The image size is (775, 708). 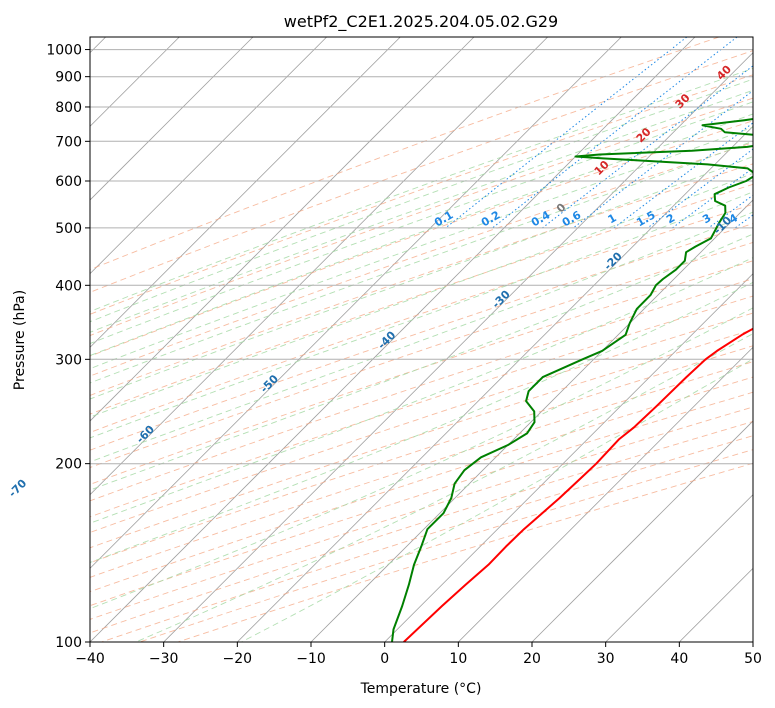 What do you see at coordinates (612, 218) in the screenshot?
I see `mixing-ratio-label: 1` at bounding box center [612, 218].